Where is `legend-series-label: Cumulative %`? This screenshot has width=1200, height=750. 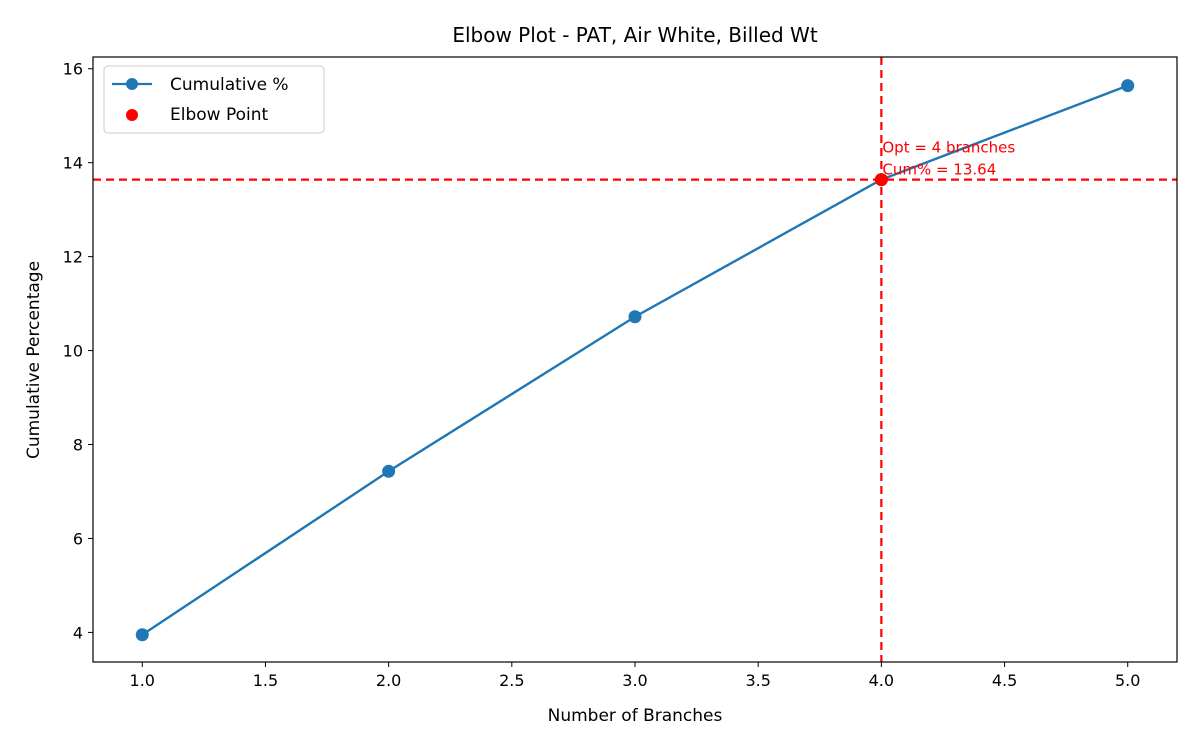 legend-series-label: Cumulative % is located at coordinates (229, 85).